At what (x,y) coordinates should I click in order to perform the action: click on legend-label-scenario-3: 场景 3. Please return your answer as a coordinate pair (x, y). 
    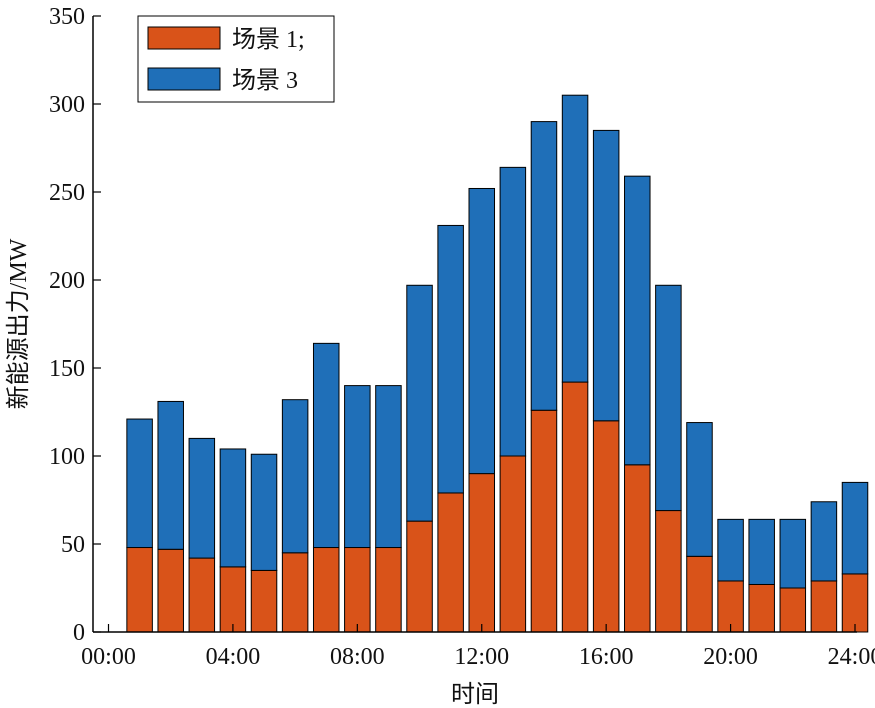
    Looking at the image, I should click on (265, 81).